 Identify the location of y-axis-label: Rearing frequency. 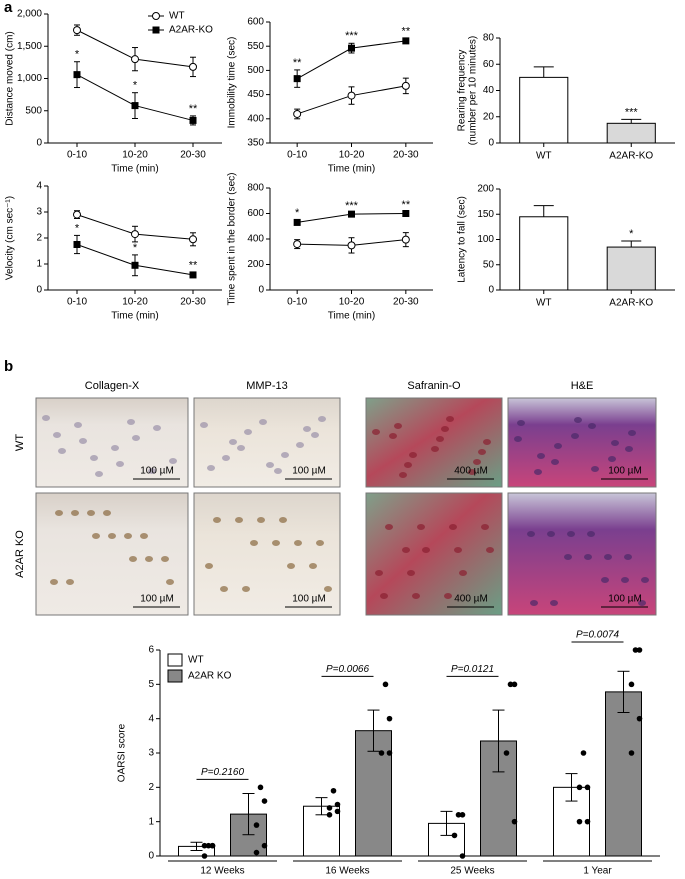
(462, 91).